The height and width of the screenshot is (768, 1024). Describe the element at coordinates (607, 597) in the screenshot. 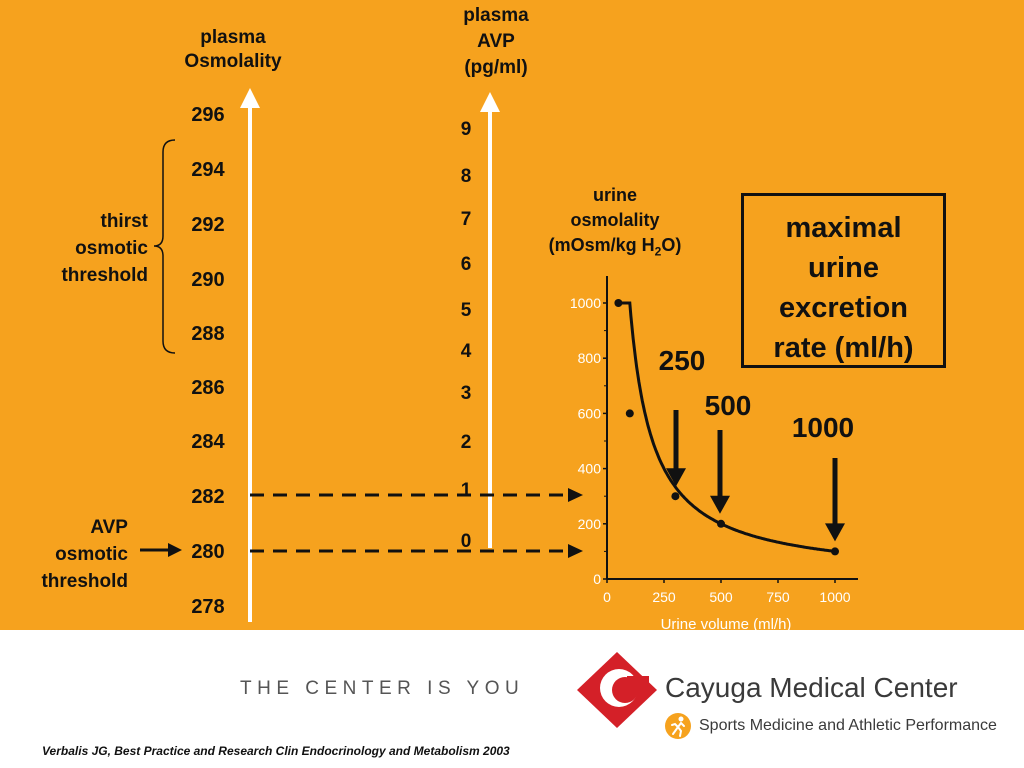

I see `chart-x-tick-label: 0` at that location.